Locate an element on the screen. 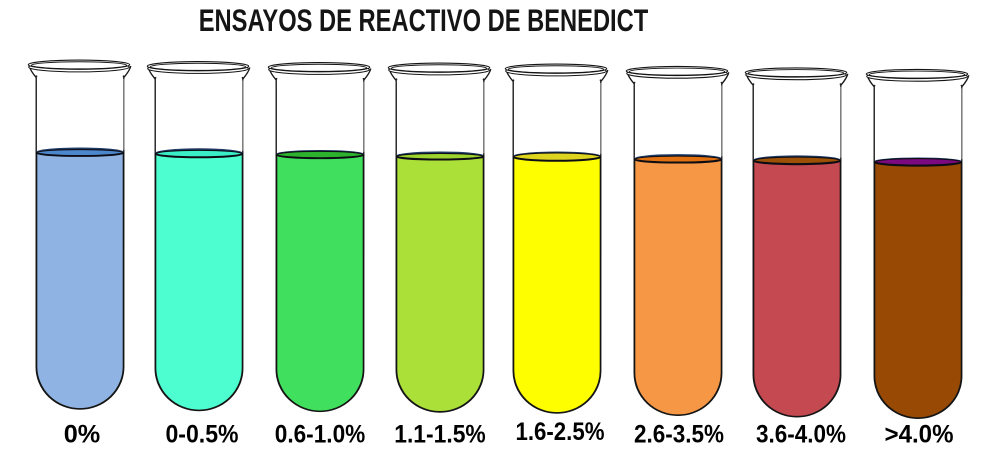  svg-text: 1.6-2.5% is located at coordinates (560, 432).